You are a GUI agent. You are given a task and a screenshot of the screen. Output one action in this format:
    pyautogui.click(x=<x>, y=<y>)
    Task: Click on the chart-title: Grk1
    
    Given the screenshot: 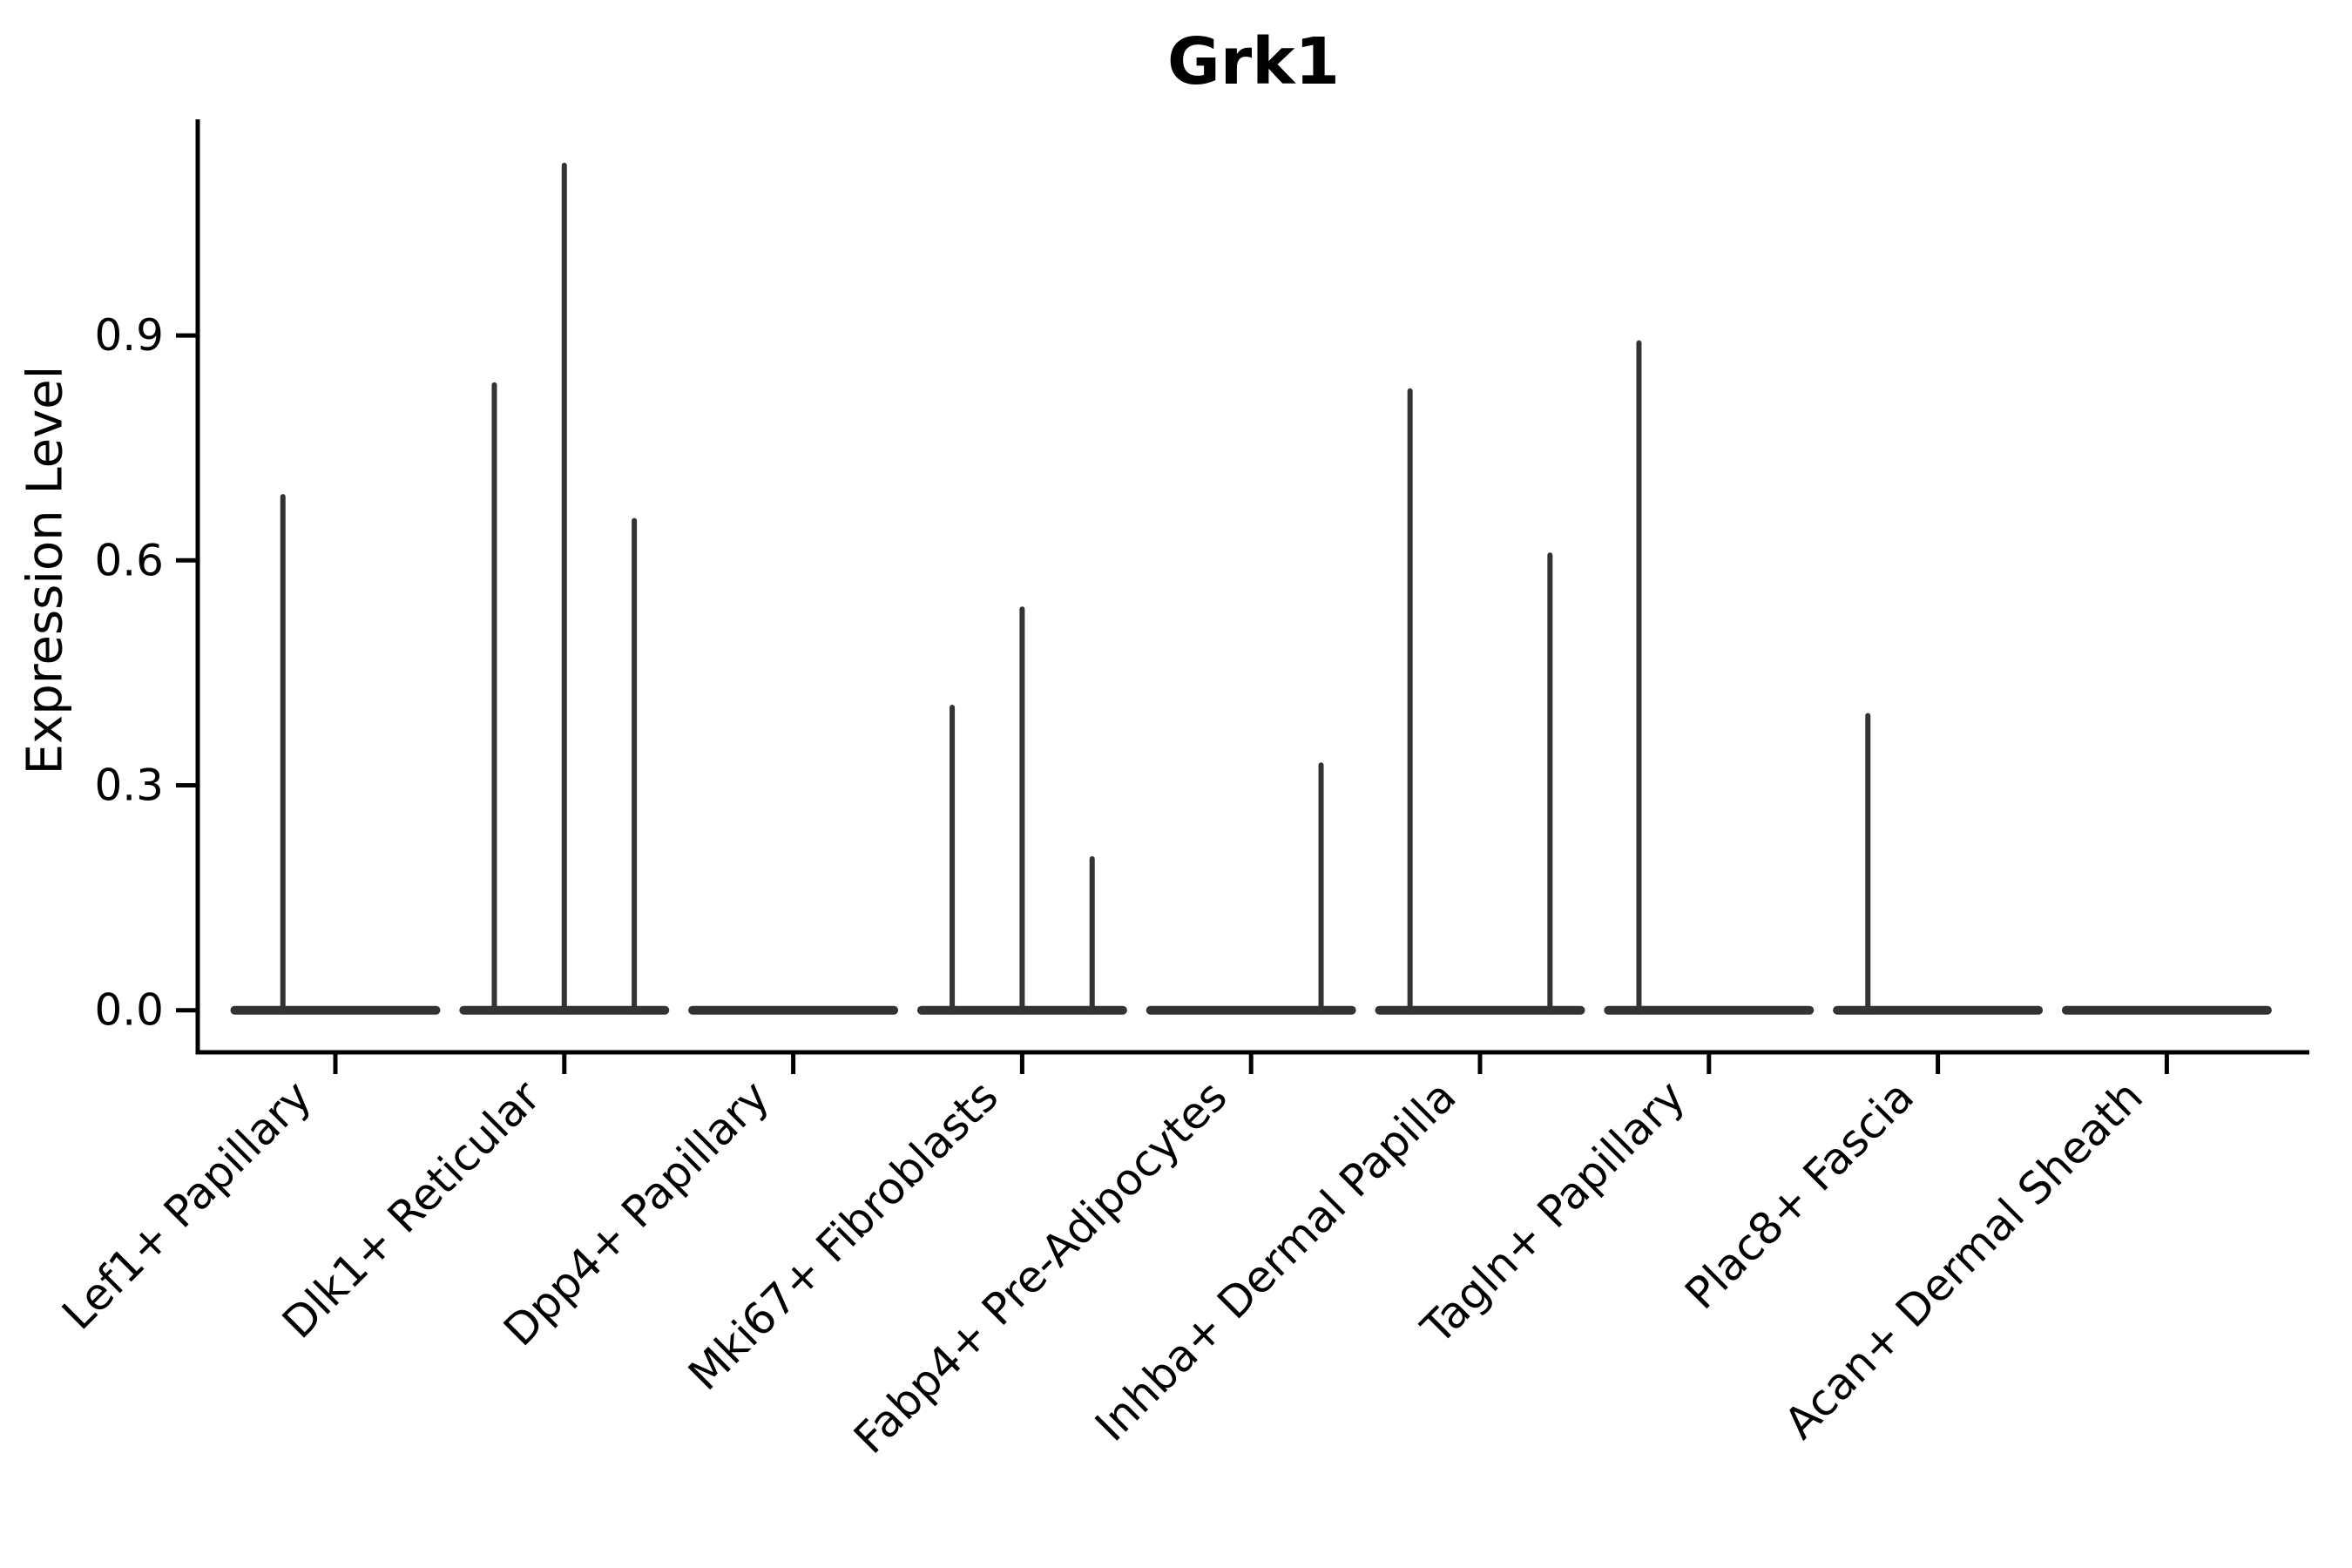 What is the action you would take?
    pyautogui.click(x=1253, y=61)
    